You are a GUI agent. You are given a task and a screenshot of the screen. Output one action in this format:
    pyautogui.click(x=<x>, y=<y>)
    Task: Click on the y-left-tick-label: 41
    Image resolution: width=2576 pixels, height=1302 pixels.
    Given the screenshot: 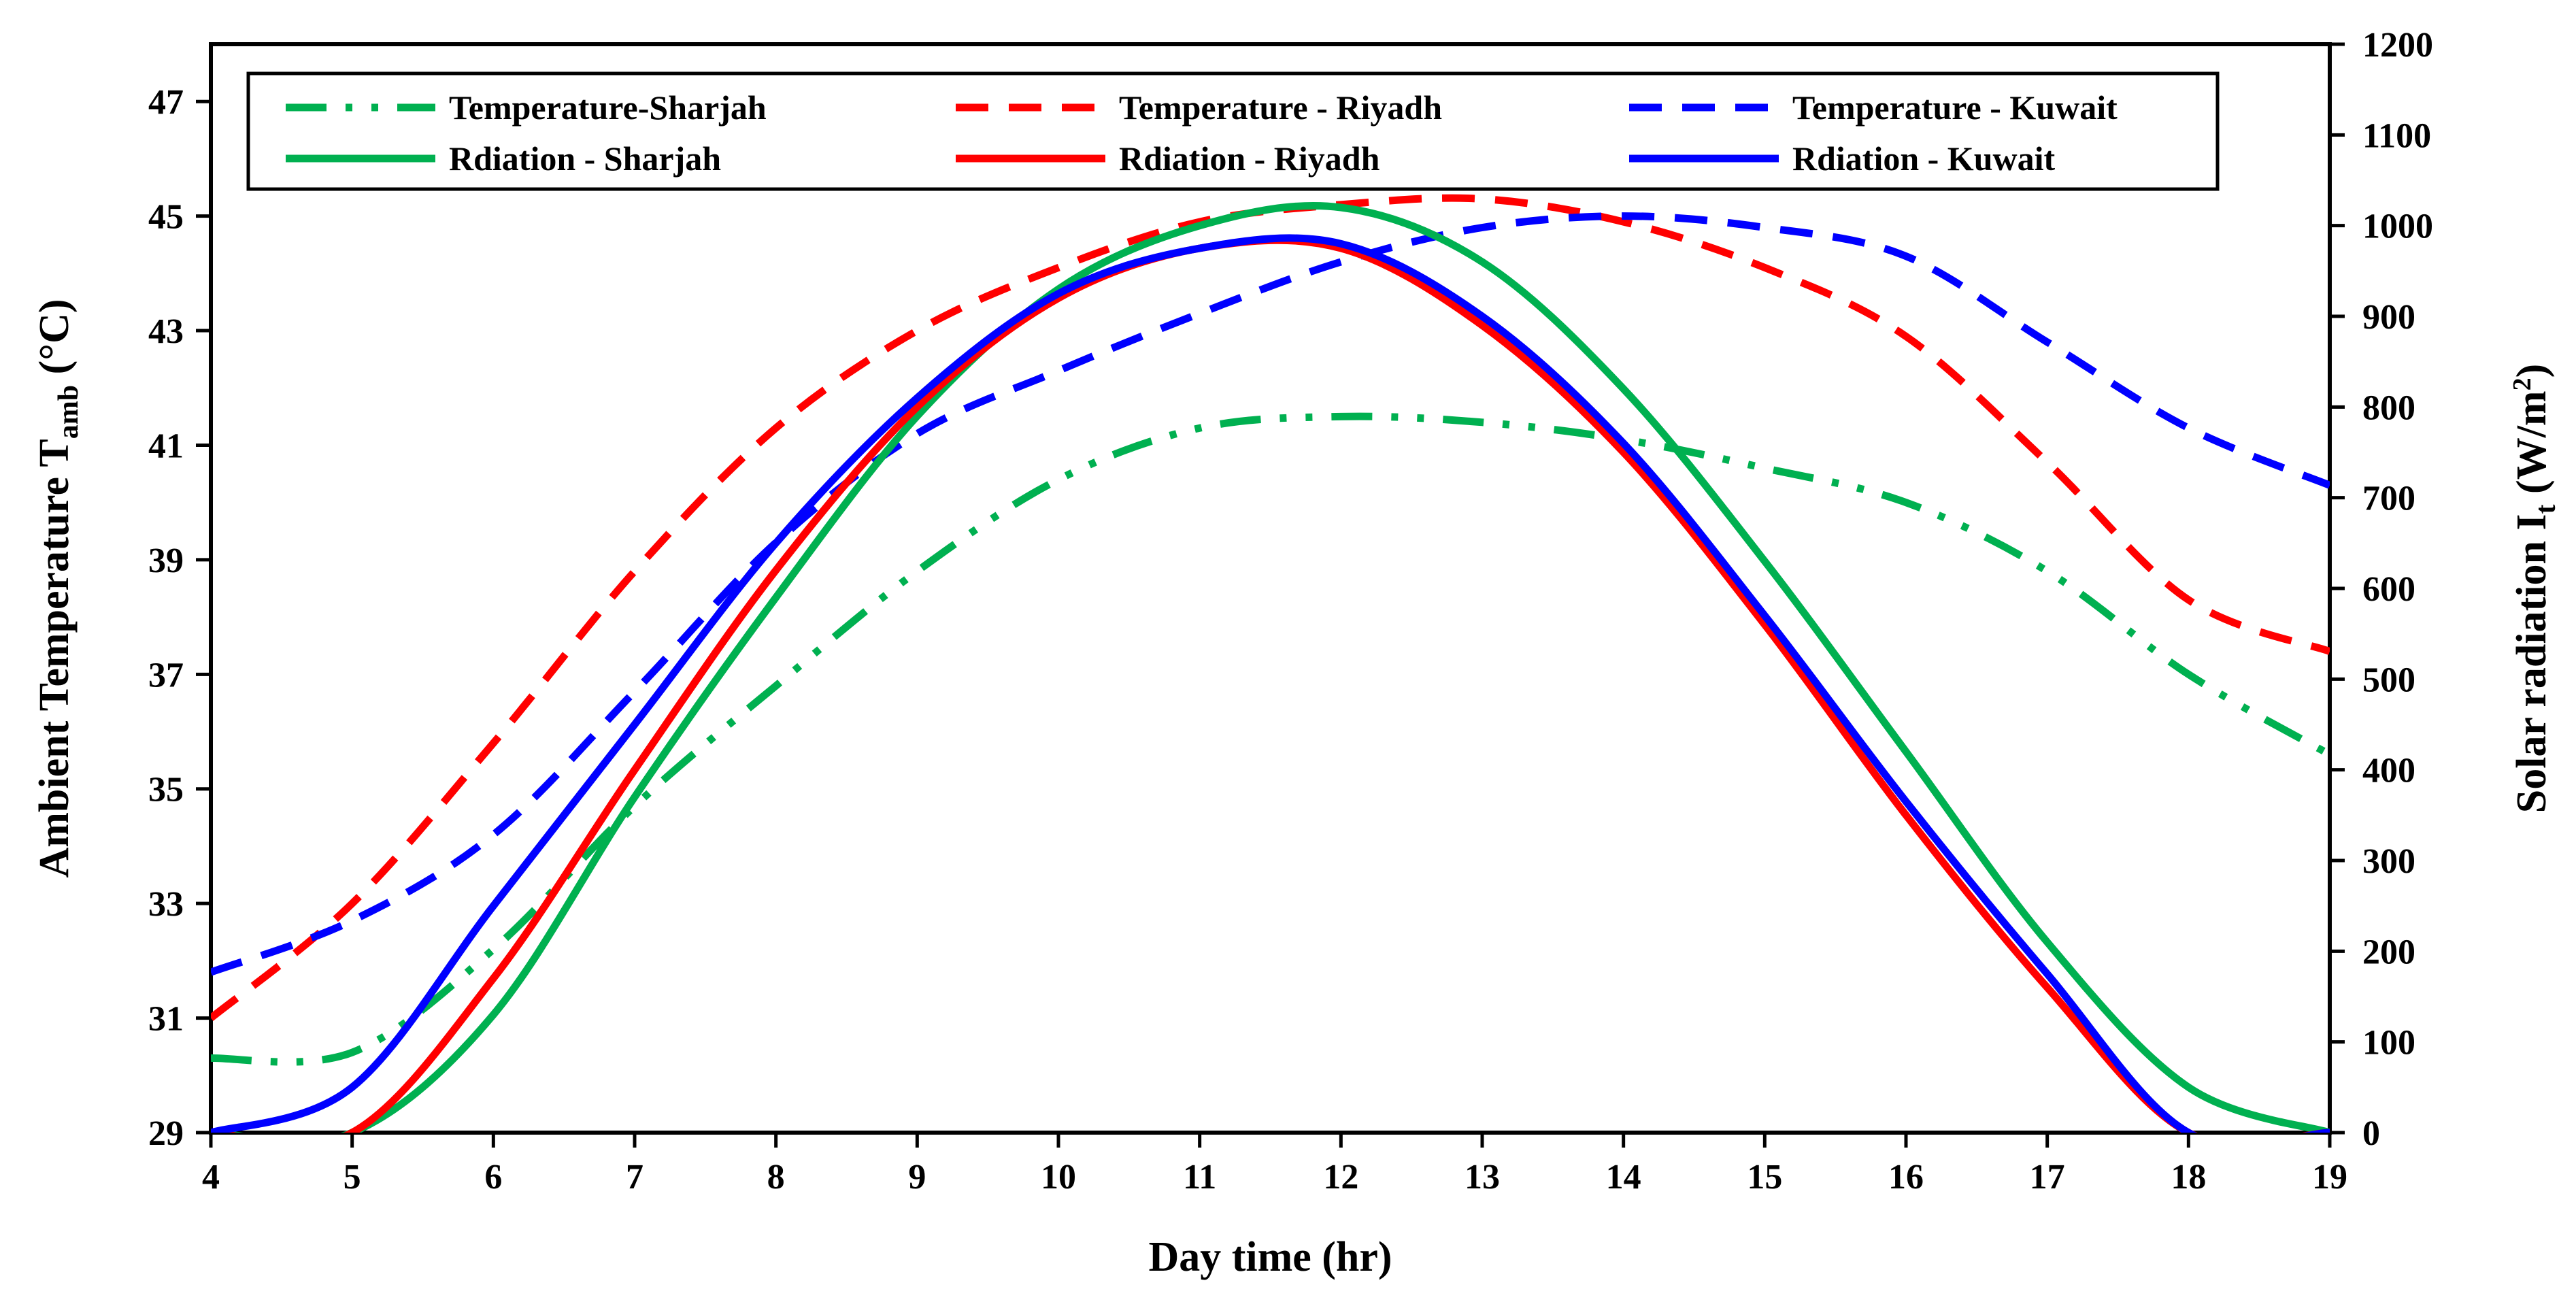 What is the action you would take?
    pyautogui.click(x=166, y=446)
    